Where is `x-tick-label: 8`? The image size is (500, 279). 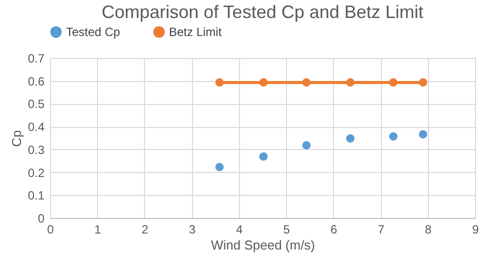
x-tick-label: 8 is located at coordinates (428, 229).